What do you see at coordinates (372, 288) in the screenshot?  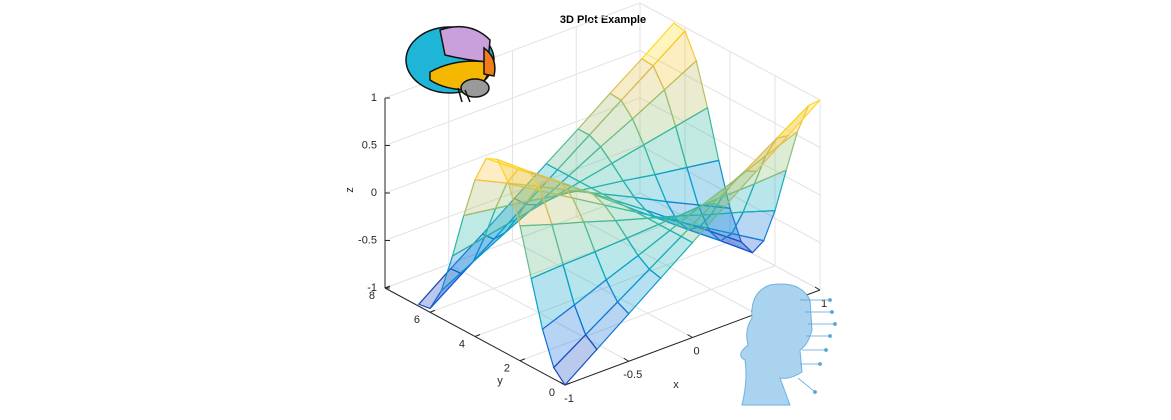 I see `z-tick-label: -1` at bounding box center [372, 288].